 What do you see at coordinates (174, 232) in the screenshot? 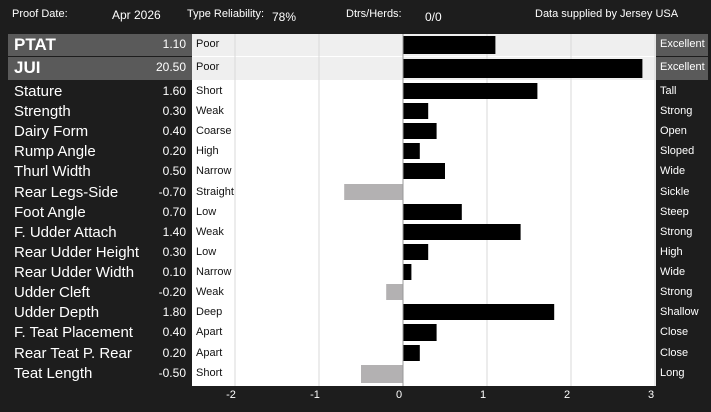
I see `trait-value: 1.40` at bounding box center [174, 232].